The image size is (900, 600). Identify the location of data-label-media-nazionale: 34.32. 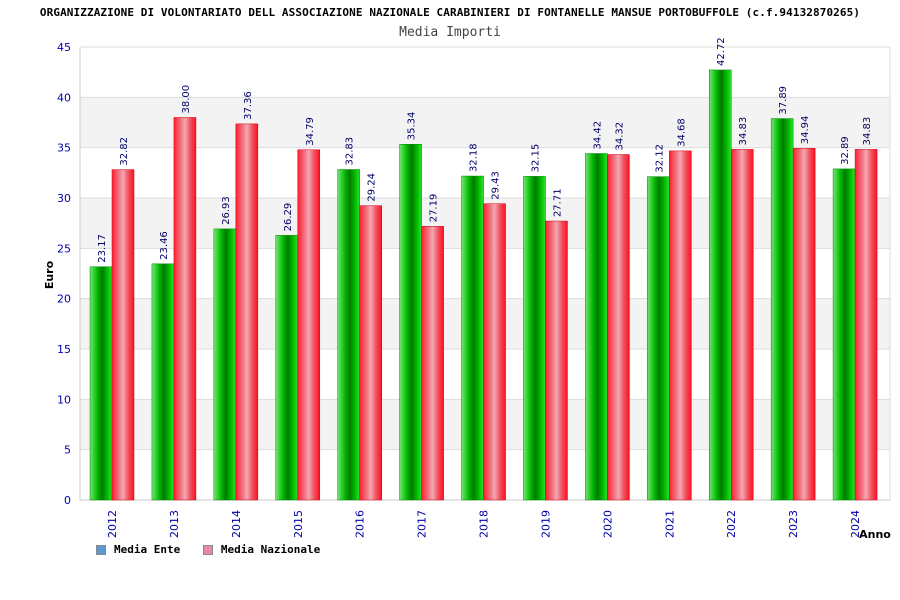
(619, 136).